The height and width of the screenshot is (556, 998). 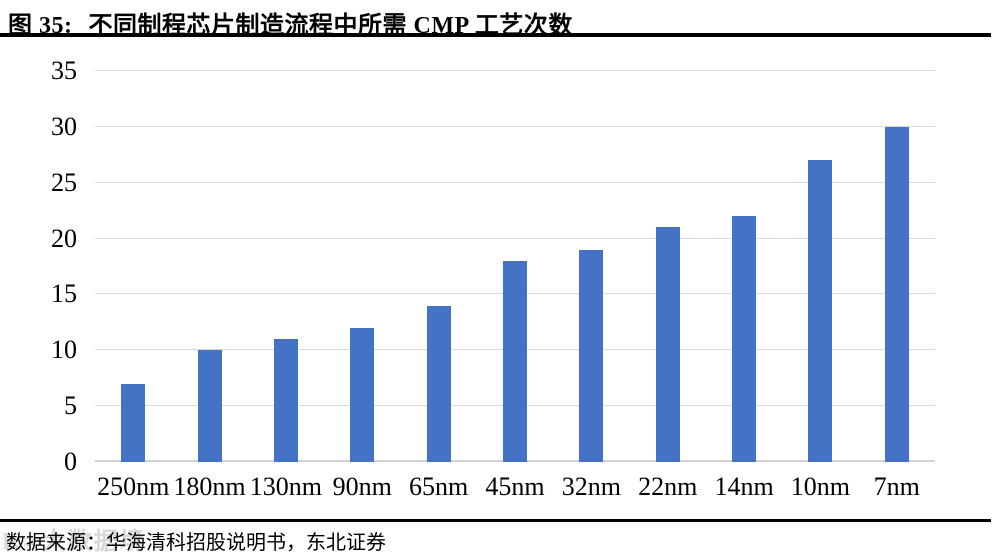 I want to click on bar-65nm, so click(x=438, y=383).